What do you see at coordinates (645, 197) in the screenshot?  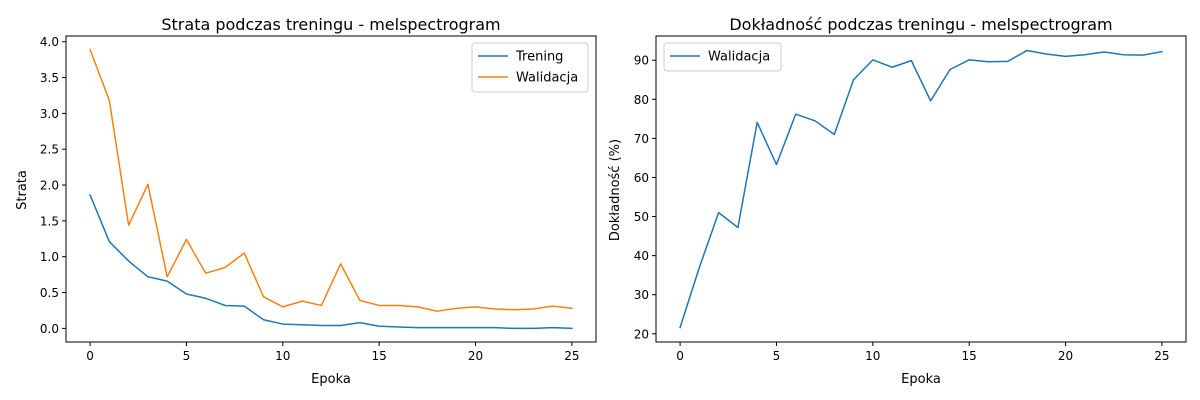 I see `chart-accuracy-yticks: 20 30 40 50 60 70 80 90` at bounding box center [645, 197].